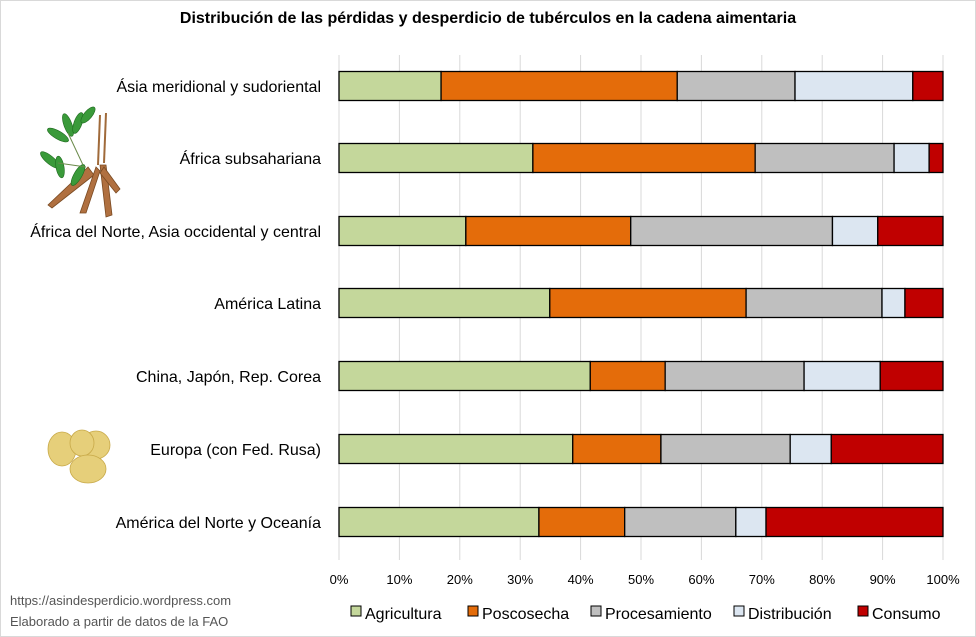 Image resolution: width=976 pixels, height=637 pixels. What do you see at coordinates (581, 579) in the screenshot?
I see `x-tick-label: 40%` at bounding box center [581, 579].